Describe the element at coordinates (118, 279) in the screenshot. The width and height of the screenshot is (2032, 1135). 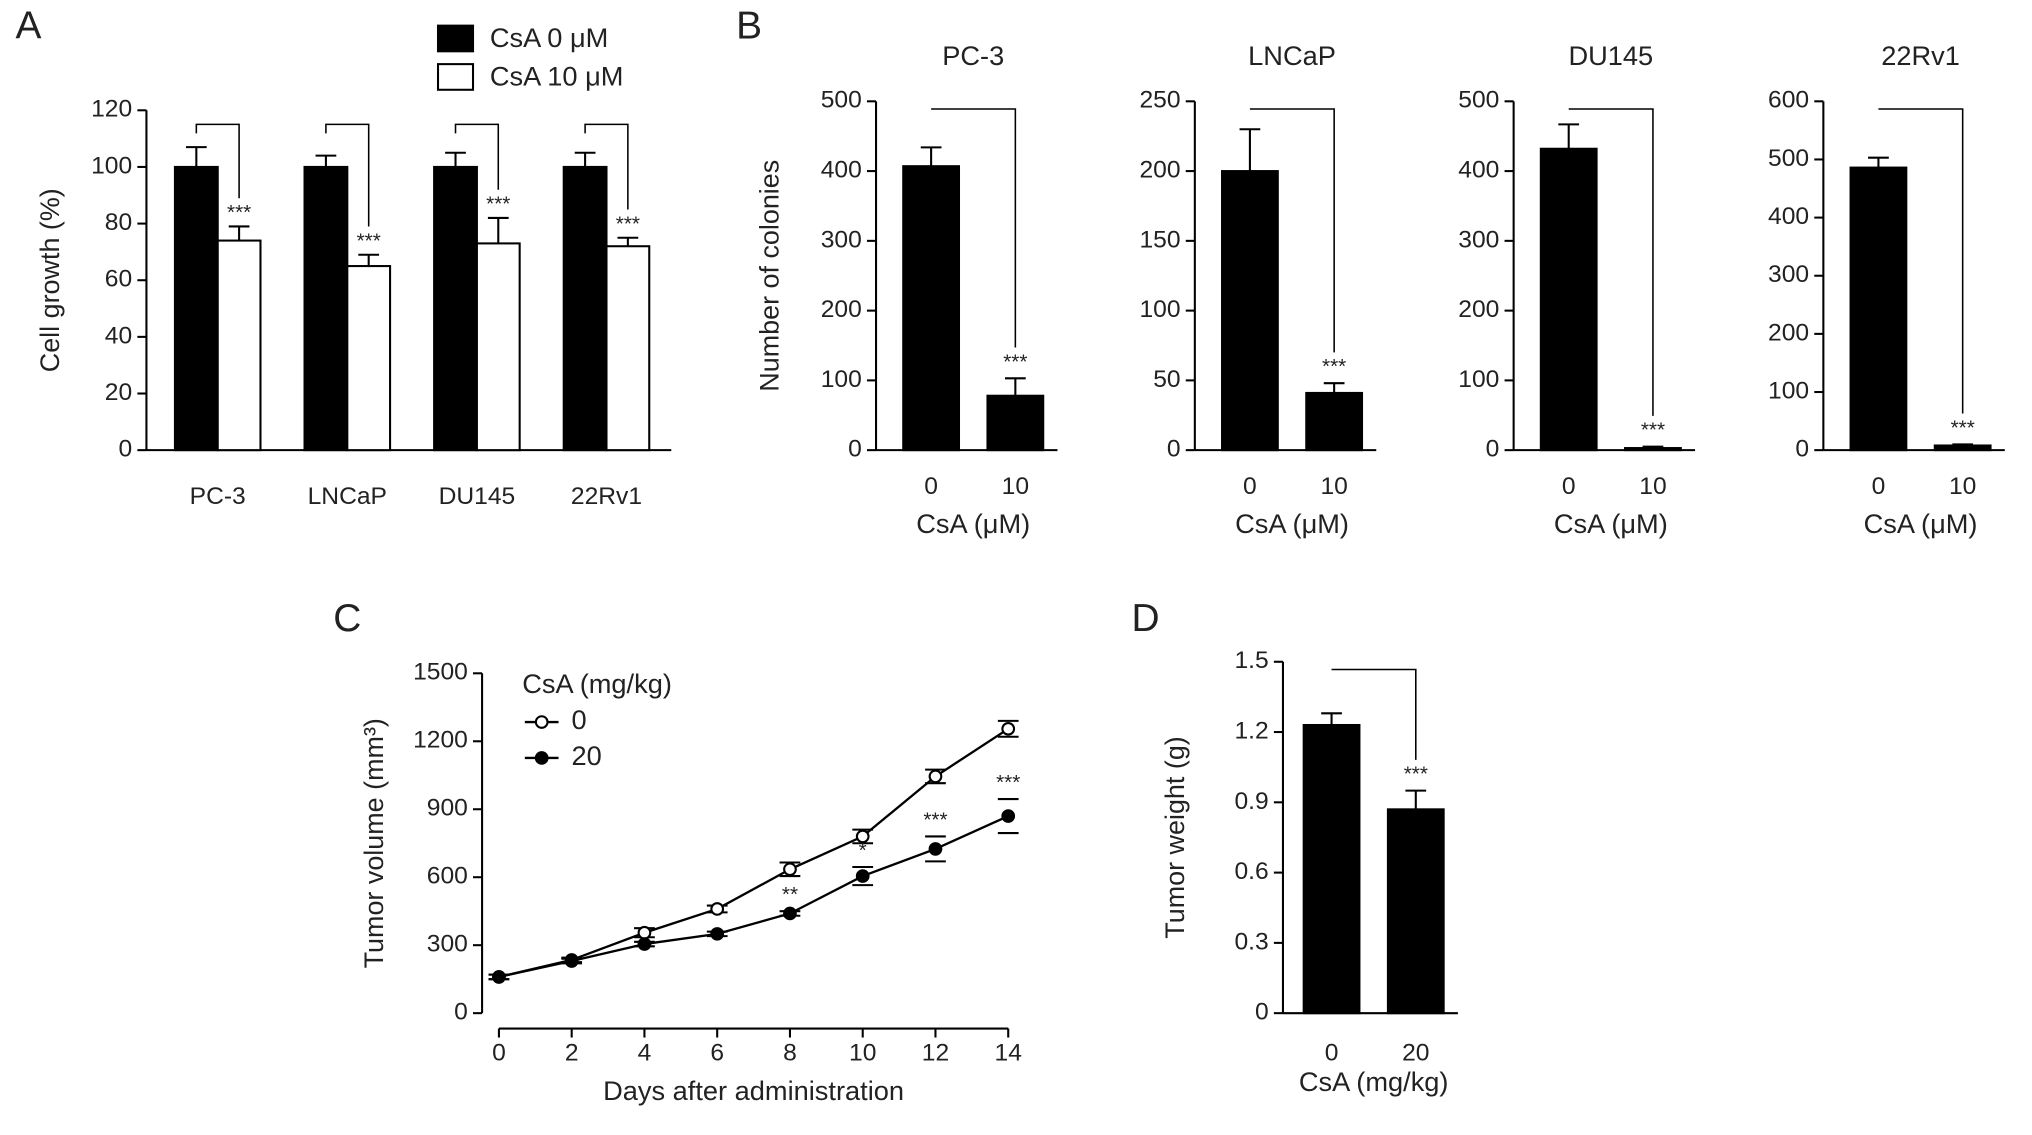
I see `y-tick-label: 60` at that location.